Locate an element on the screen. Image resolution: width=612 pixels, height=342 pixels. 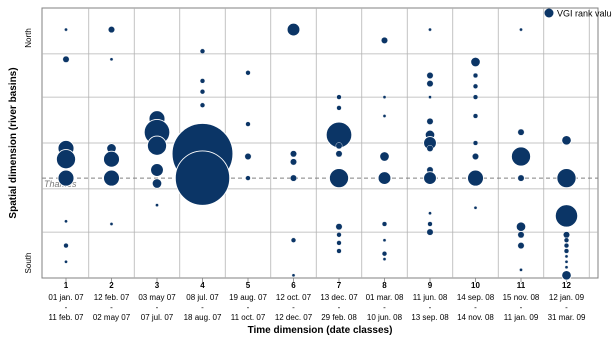
y-bottom-label: South is located at coordinates (28, 263).